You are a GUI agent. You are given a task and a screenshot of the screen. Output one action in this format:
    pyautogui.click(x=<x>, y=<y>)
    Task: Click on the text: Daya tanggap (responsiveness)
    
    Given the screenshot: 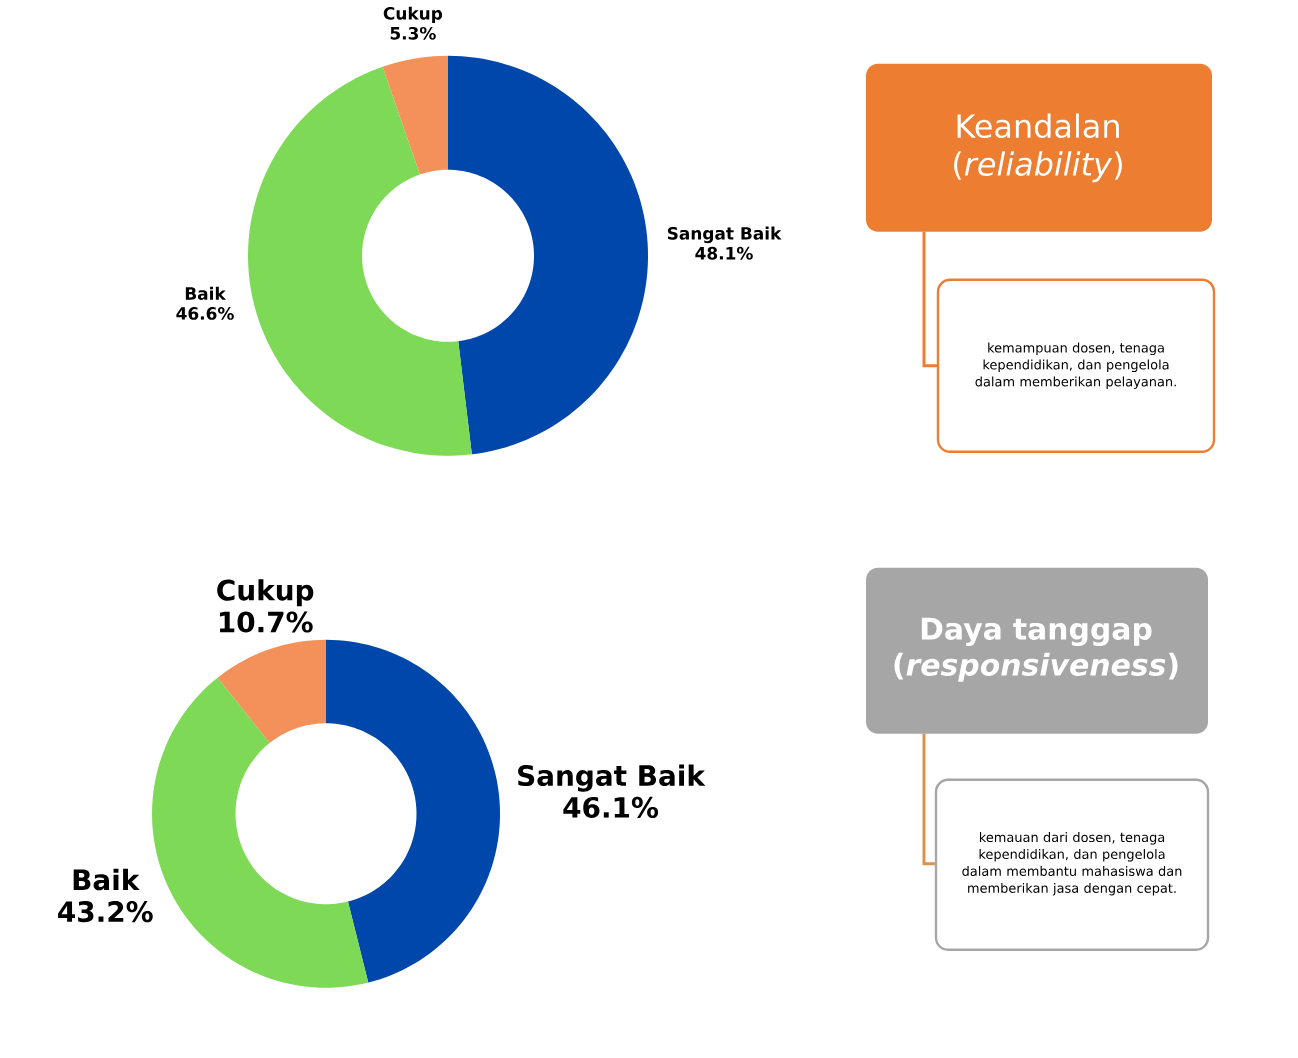 What is the action you would take?
    pyautogui.click(x=1036, y=649)
    